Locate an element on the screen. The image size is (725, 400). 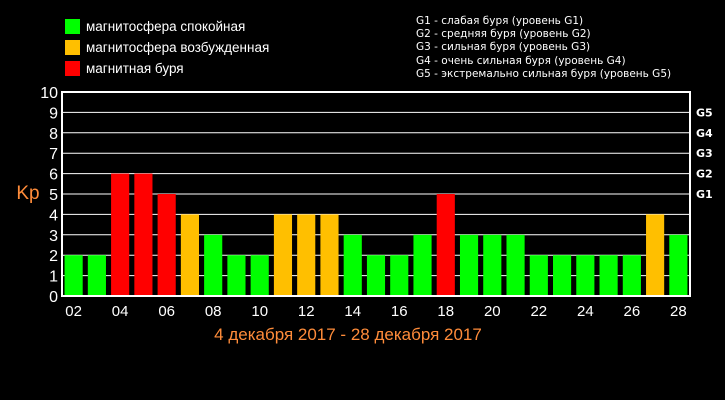
x-ticks: 02 04 06 08 10 12 14 16 18 20 22 24 26 28 is located at coordinates (375, 311).